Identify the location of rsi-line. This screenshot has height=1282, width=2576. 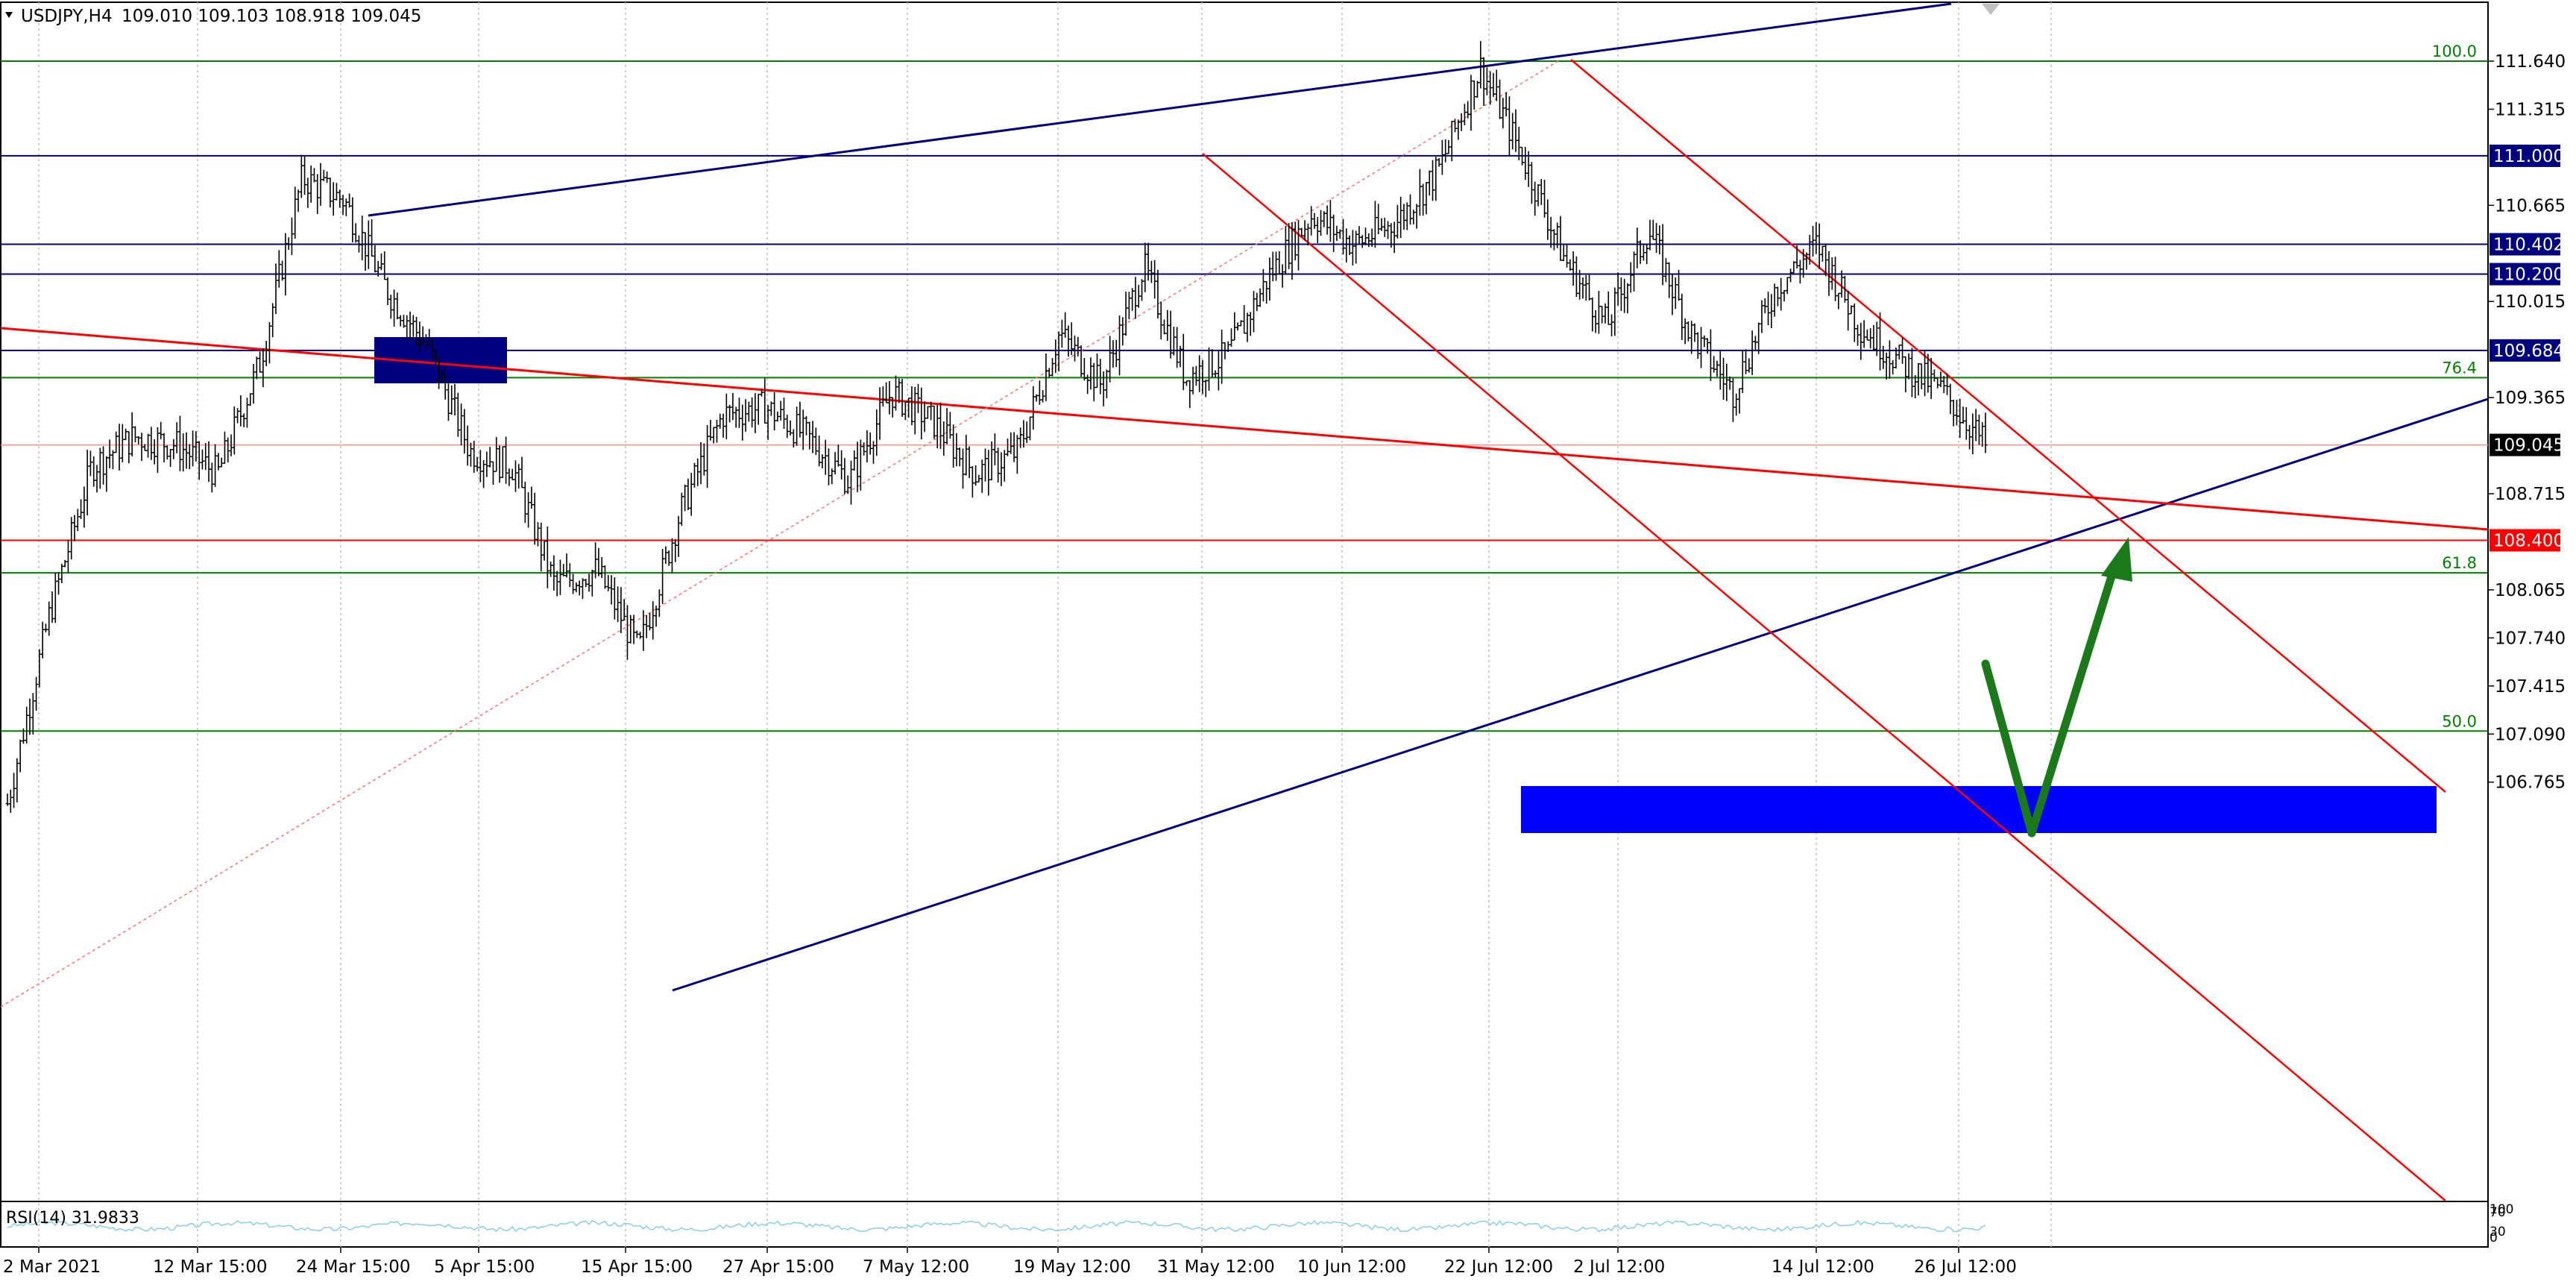
(997, 1226).